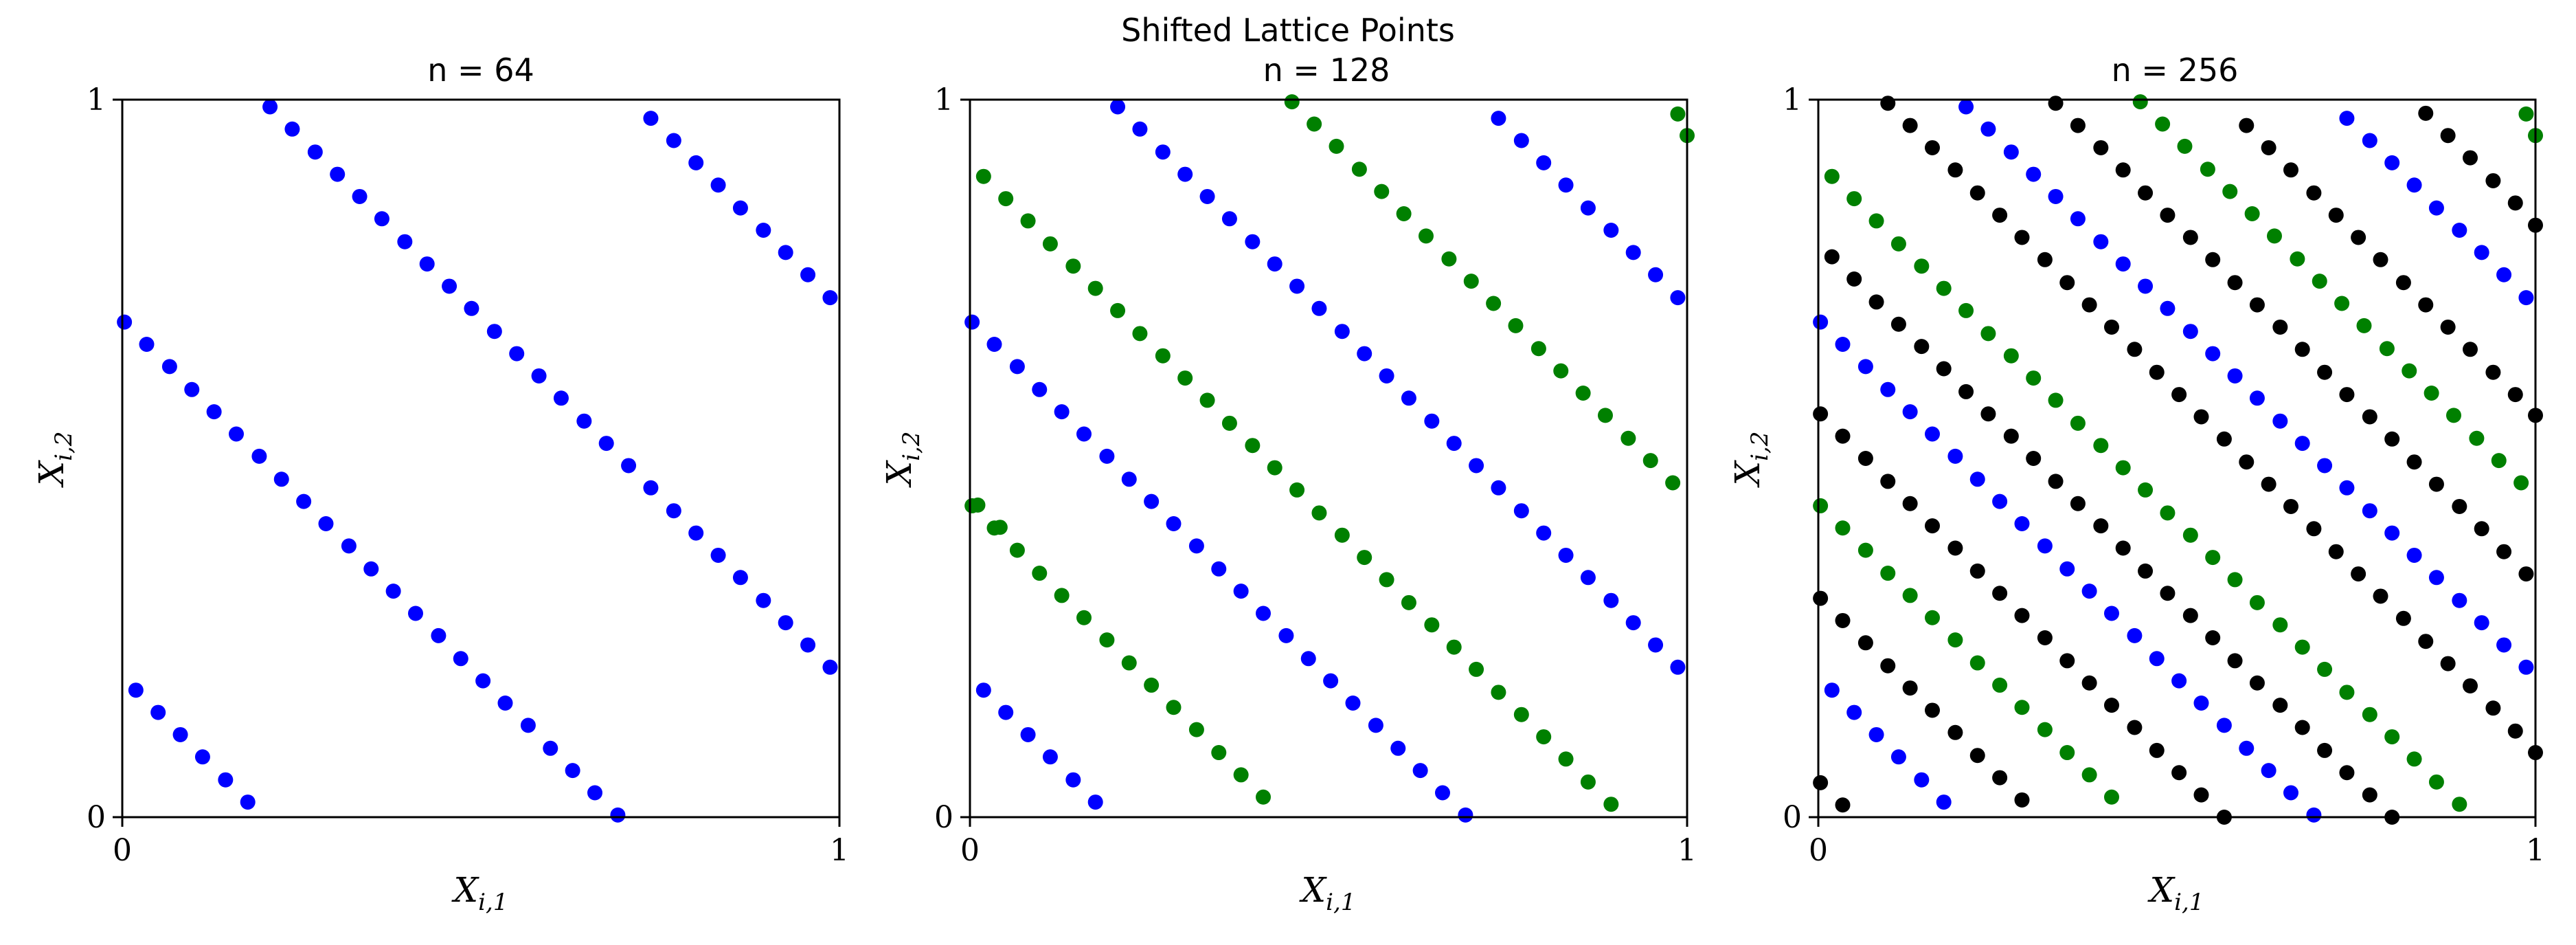 Image resolution: width=2576 pixels, height=945 pixels. Describe the element at coordinates (1818, 850) in the screenshot. I see `x-tick-label: 0` at that location.